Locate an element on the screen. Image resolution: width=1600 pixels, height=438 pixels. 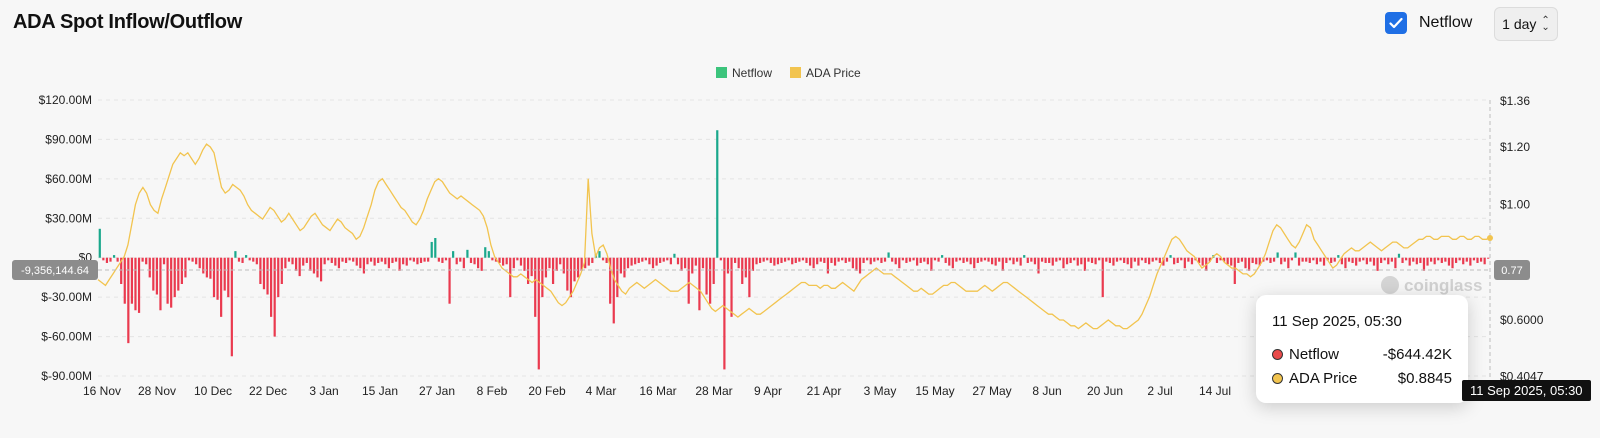
left-tick-label: $90.00M is located at coordinates (68, 139).